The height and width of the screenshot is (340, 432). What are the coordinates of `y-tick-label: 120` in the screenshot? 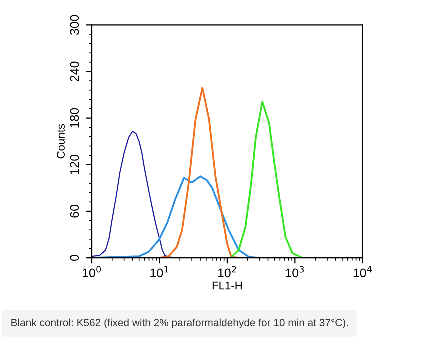 It's located at (75, 164).